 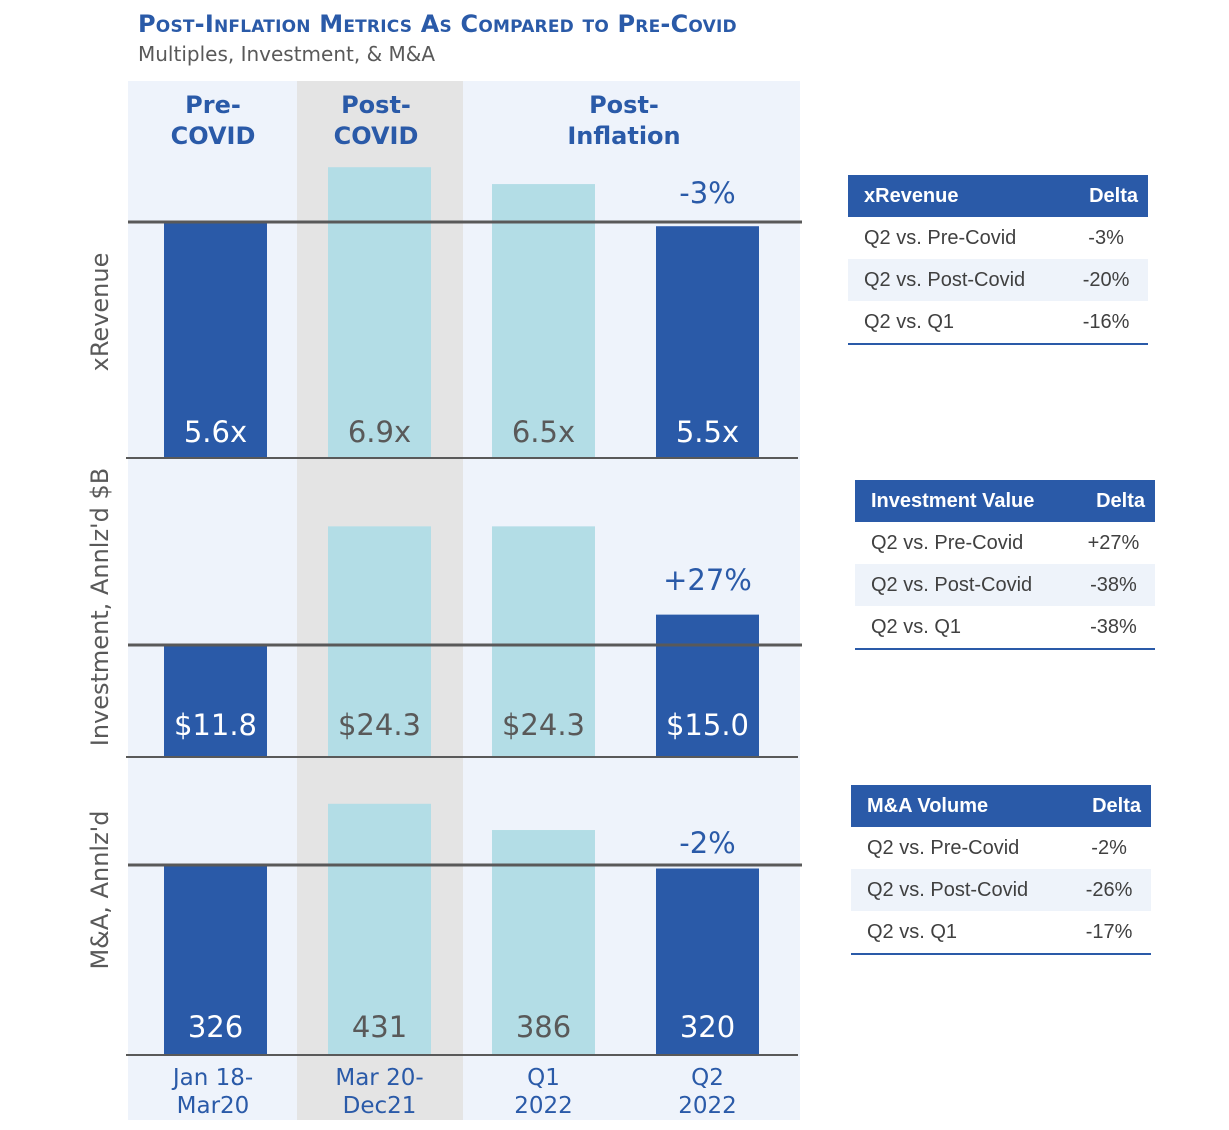 What do you see at coordinates (1109, 847) in the screenshot?
I see `row-delta: -2%` at bounding box center [1109, 847].